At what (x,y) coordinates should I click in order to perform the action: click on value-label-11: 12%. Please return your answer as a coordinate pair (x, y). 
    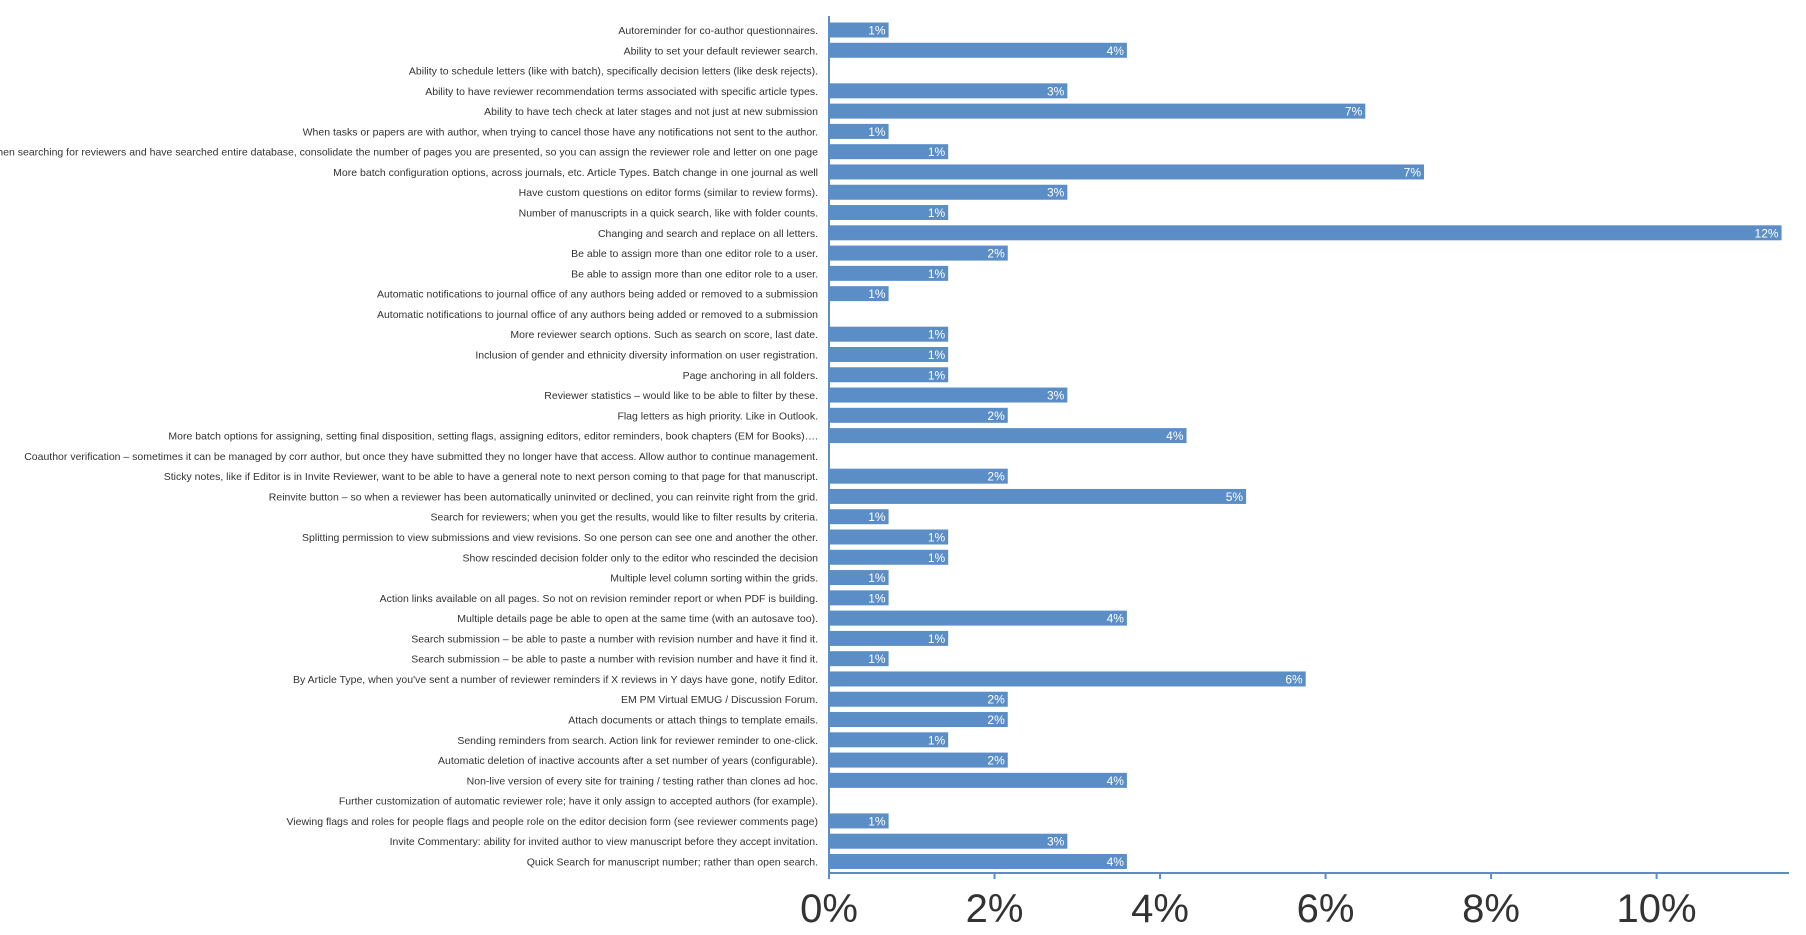
    Looking at the image, I should click on (1767, 233).